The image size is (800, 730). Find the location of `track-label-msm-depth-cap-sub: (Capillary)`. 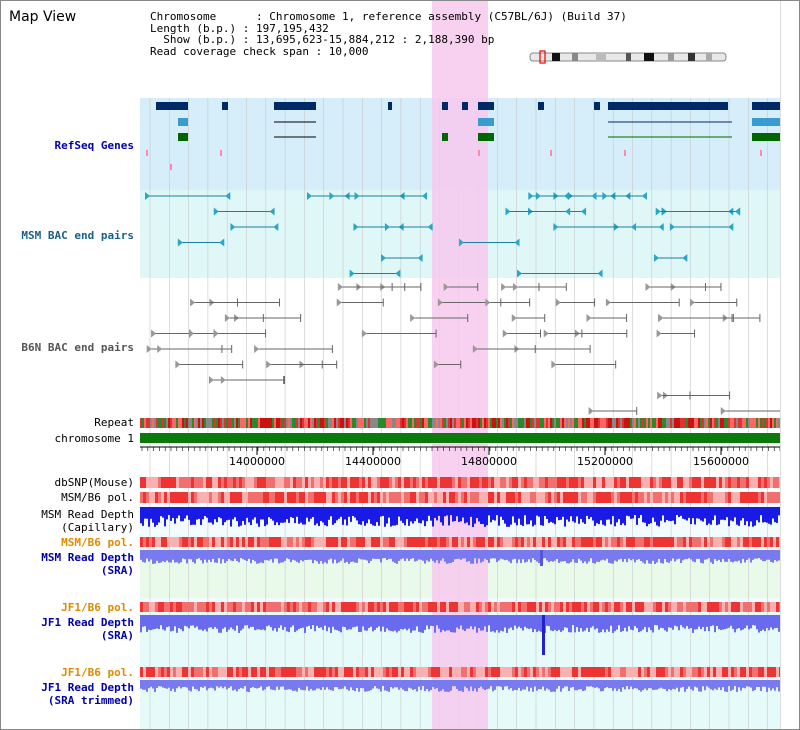

track-label-msm-depth-cap-sub: (Capillary) is located at coordinates (97, 527).